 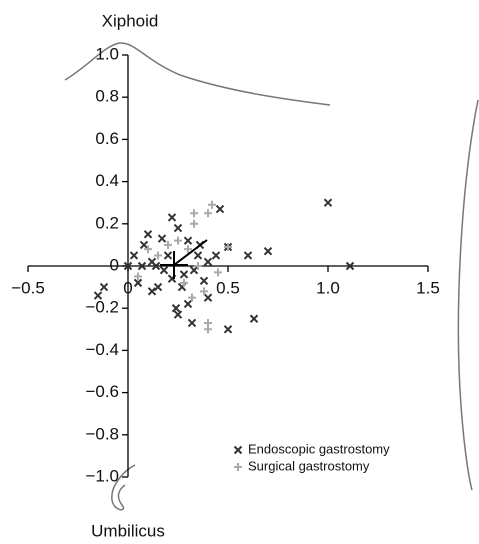 I want to click on y-tick-label: −0.2, so click(x=102, y=307).